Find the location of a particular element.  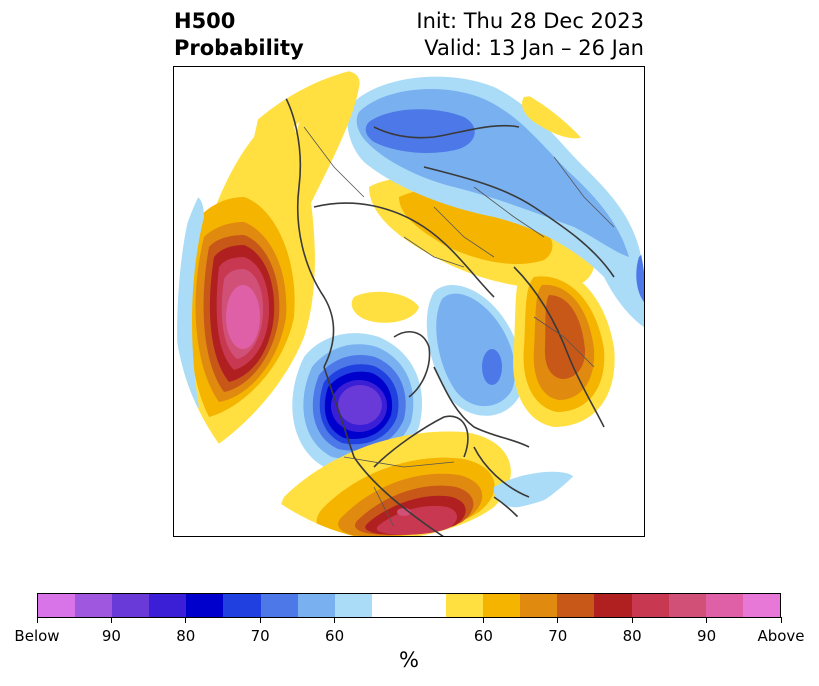

init-date-label: Init: Thu 28 Dec 2023 is located at coordinates (530, 21).